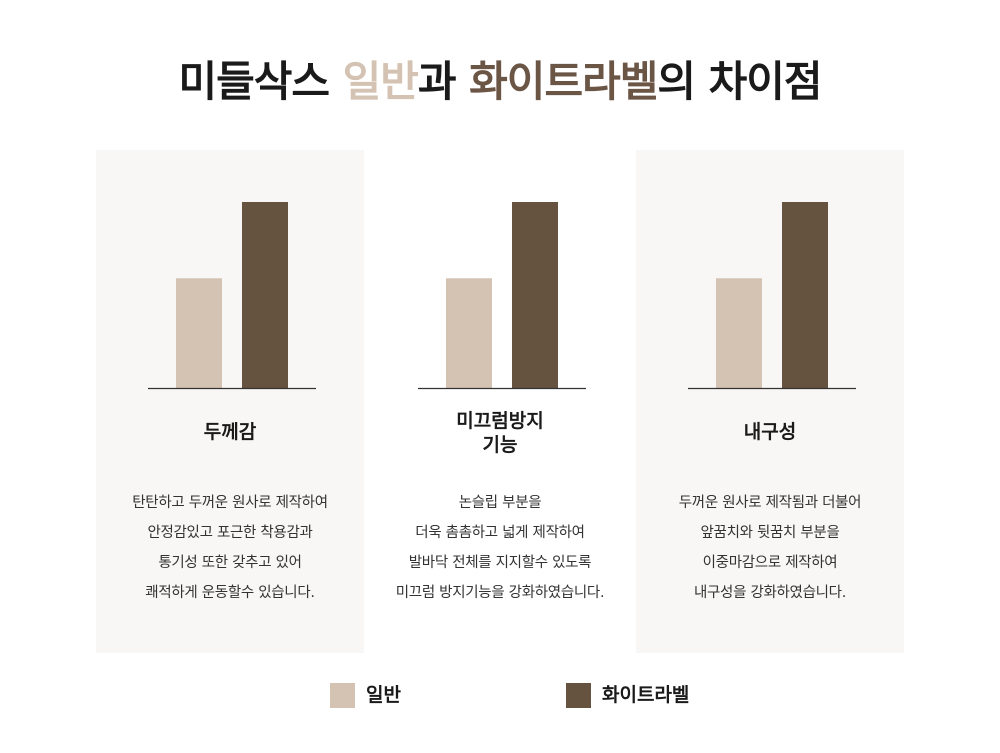 The image size is (1000, 753). I want to click on description-line: 두꺼운 원사로 제작됨과 더불어, so click(770, 503).